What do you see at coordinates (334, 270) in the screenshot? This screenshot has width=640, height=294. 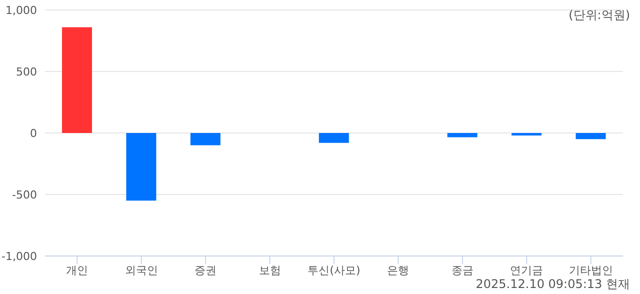 I see `x-tick-label: 투신(사모)` at bounding box center [334, 270].